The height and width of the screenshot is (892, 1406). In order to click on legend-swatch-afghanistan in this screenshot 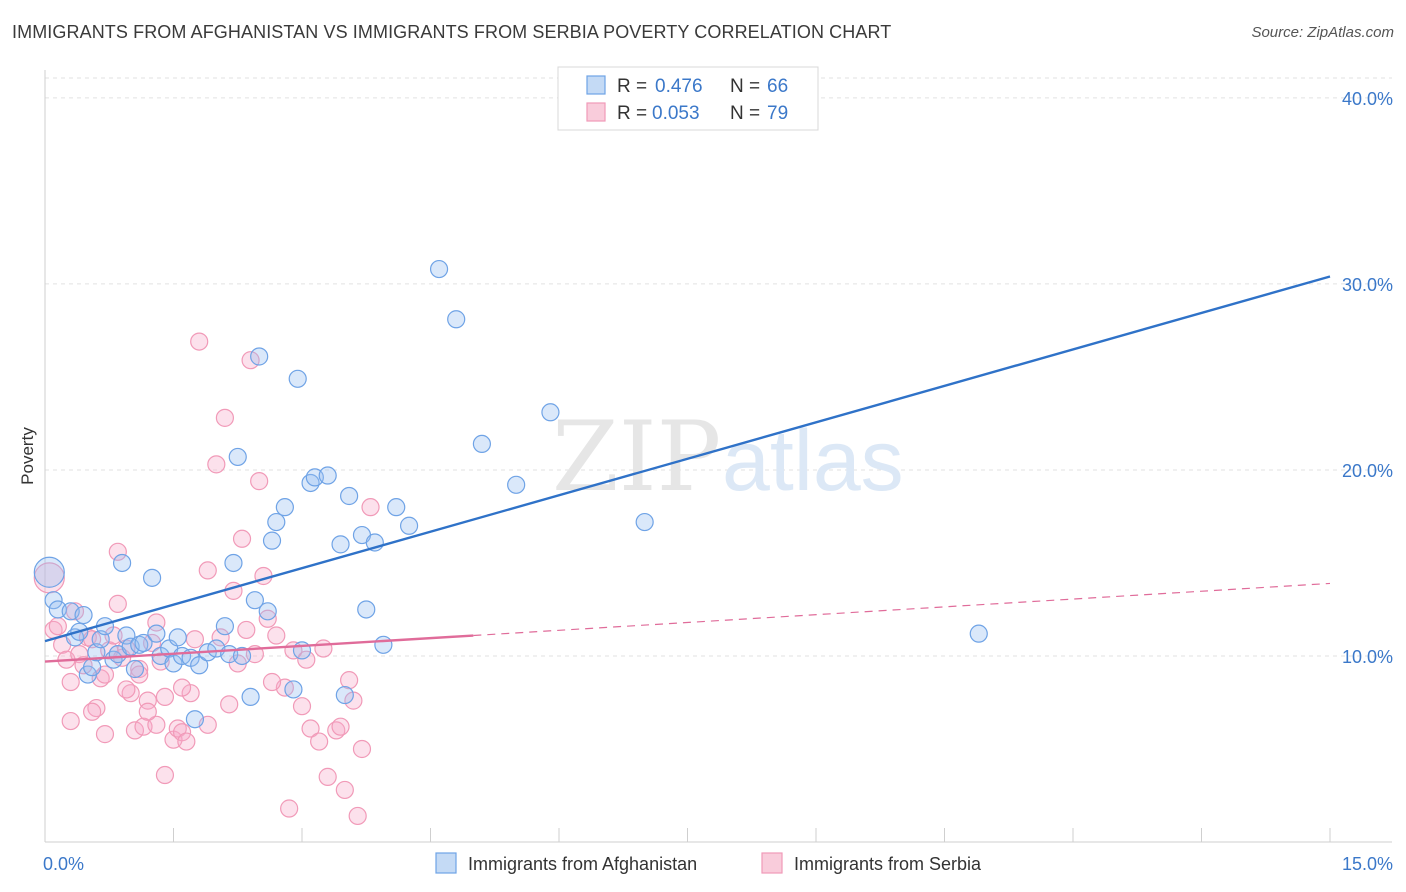, I will do `click(596, 85)`.